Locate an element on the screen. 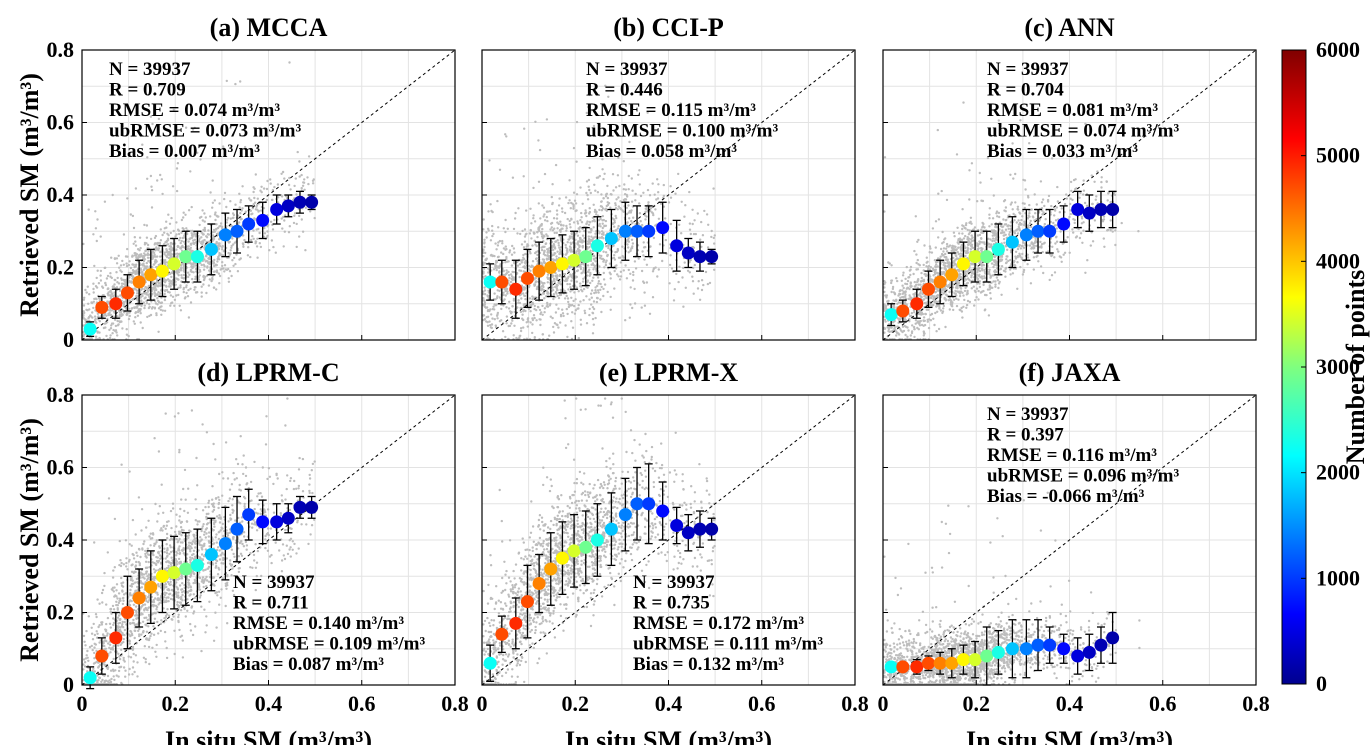 This screenshot has height=750, width=1371. panel-title: (a) MCCA is located at coordinates (269, 27).